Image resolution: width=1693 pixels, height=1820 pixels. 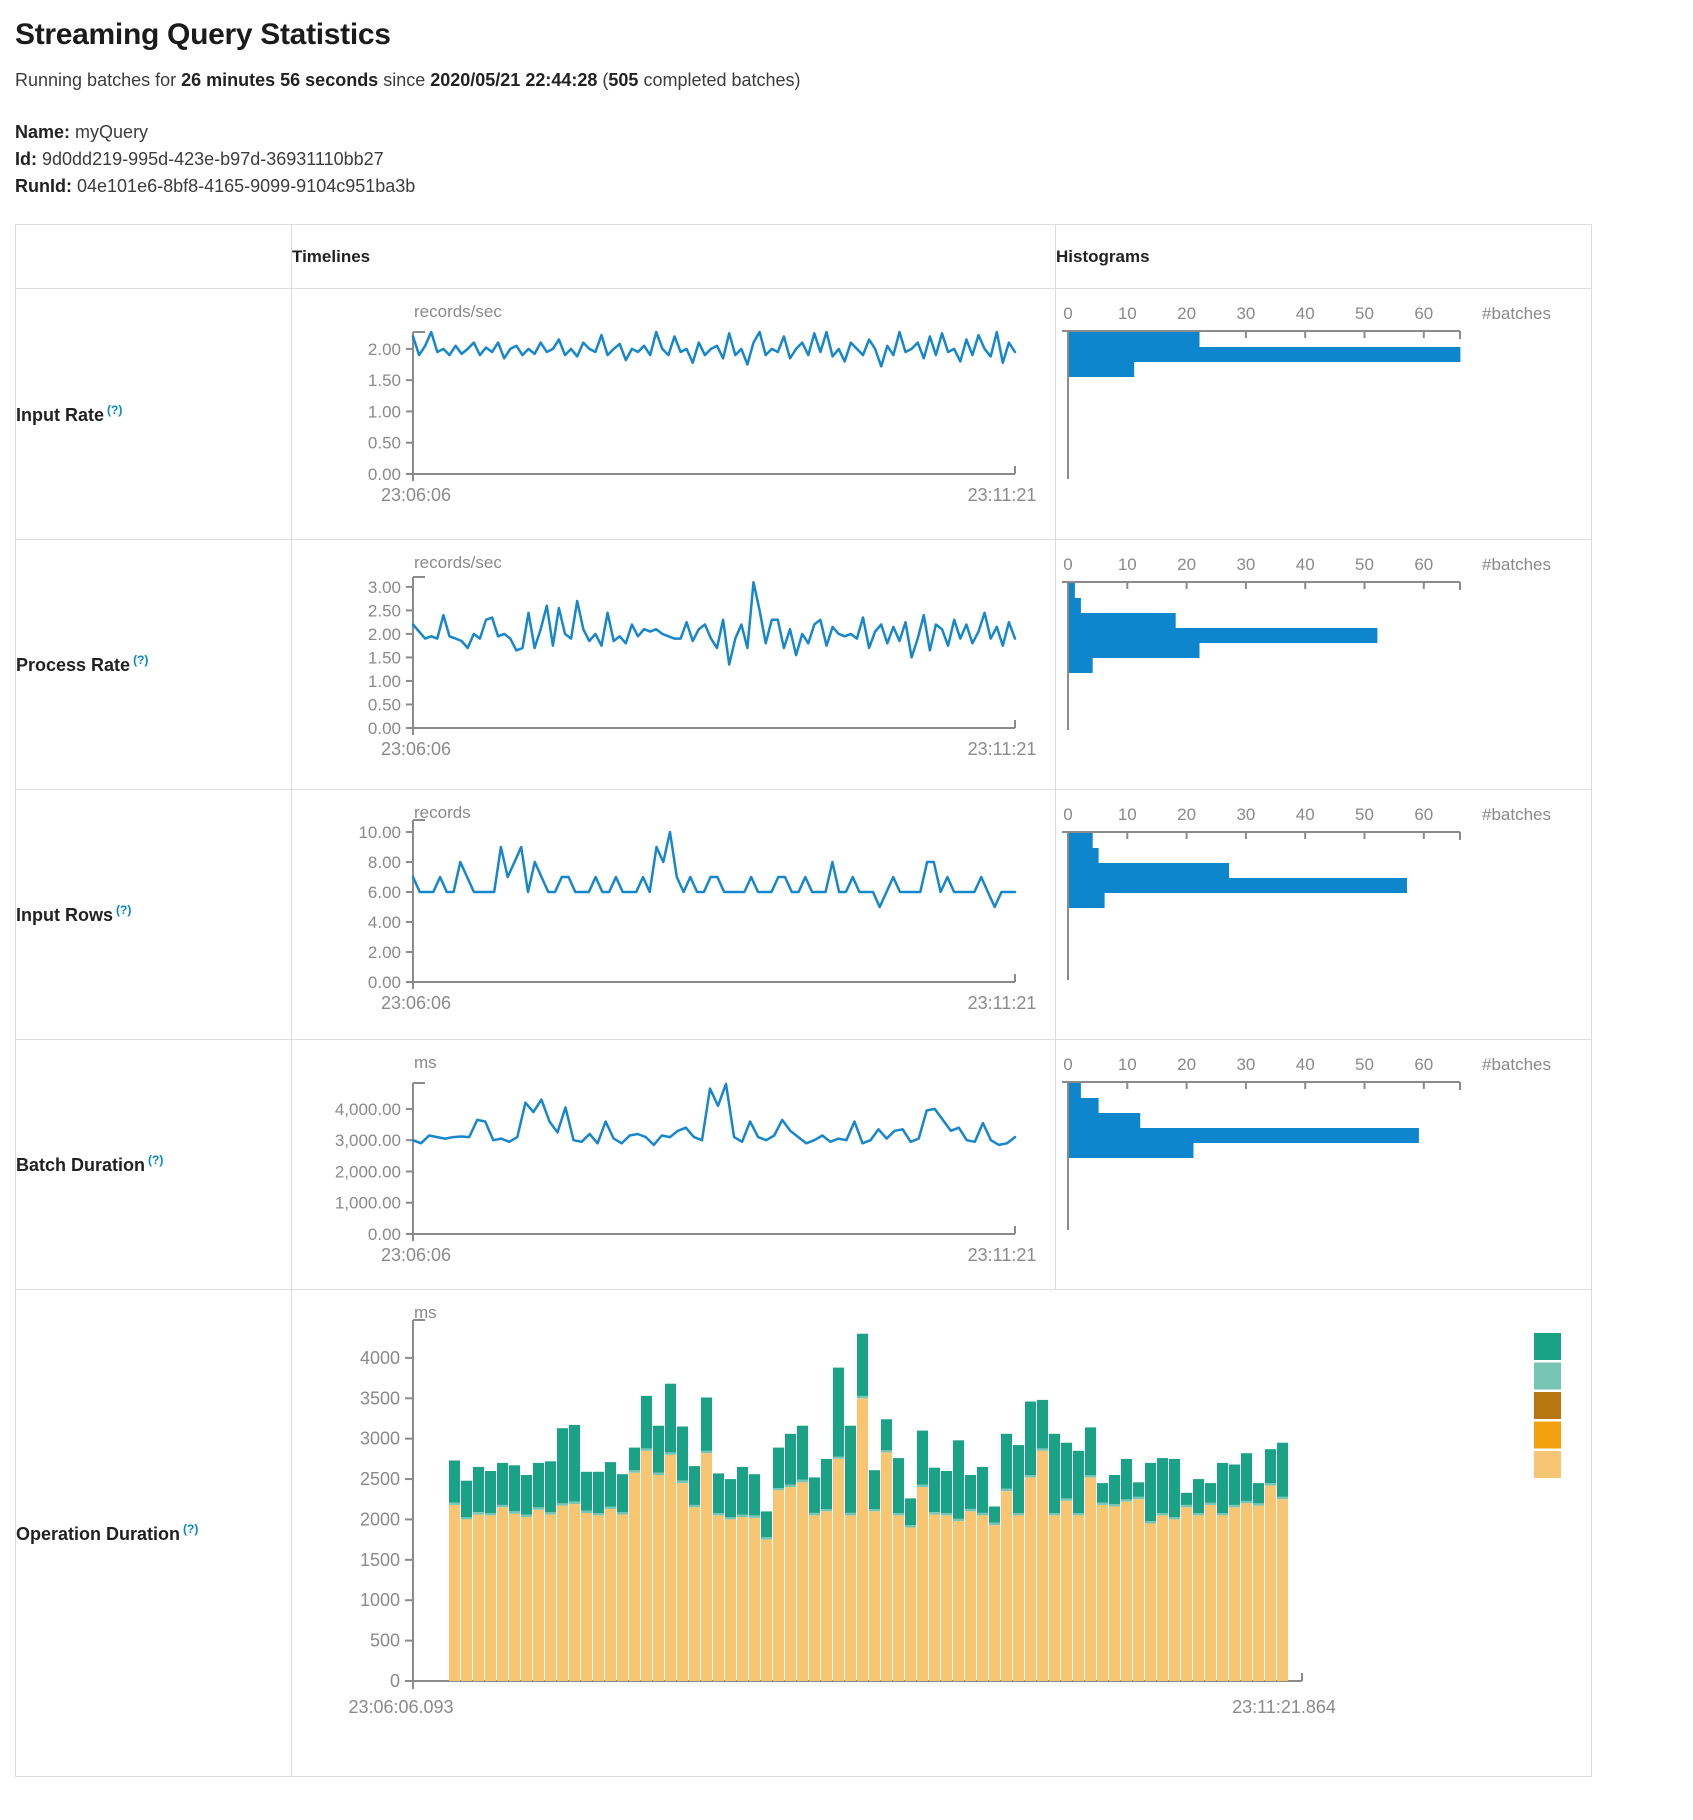 What do you see at coordinates (1323, 256) in the screenshot?
I see `histograms-header: Histograms` at bounding box center [1323, 256].